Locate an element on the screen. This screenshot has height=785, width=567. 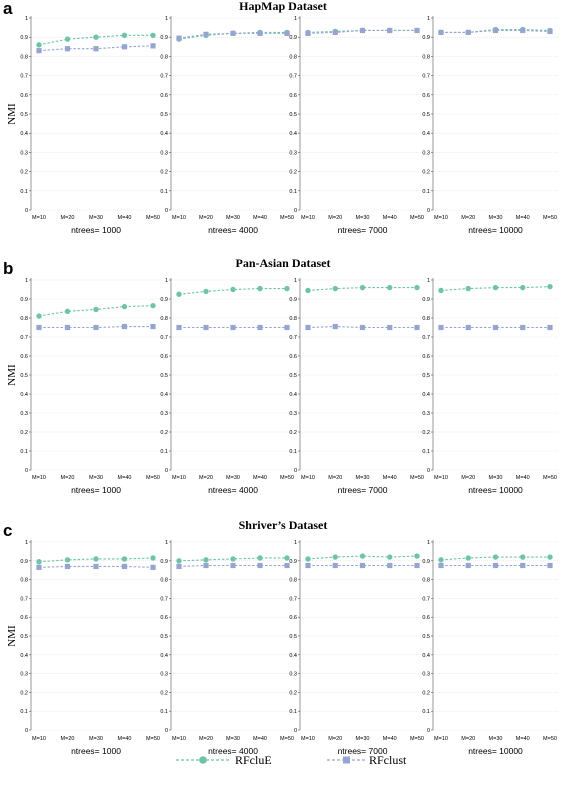
y-tick-label: 0.1 is located at coordinates (164, 192).